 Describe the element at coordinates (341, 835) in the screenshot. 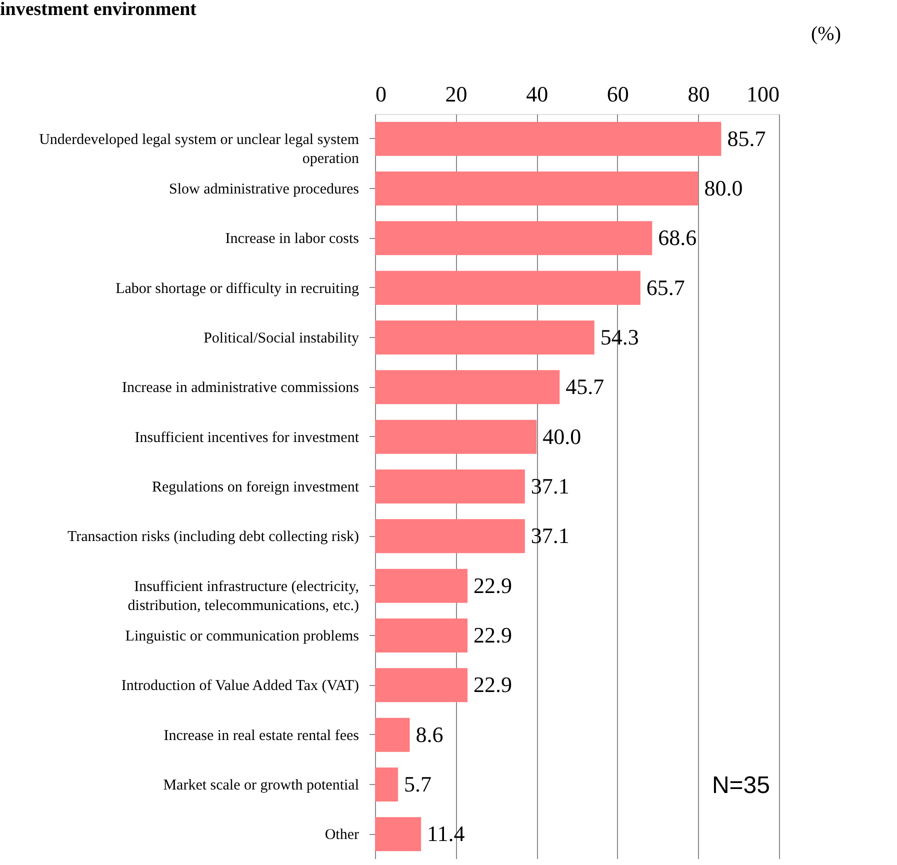

I see `y-tick-label: Other` at that location.